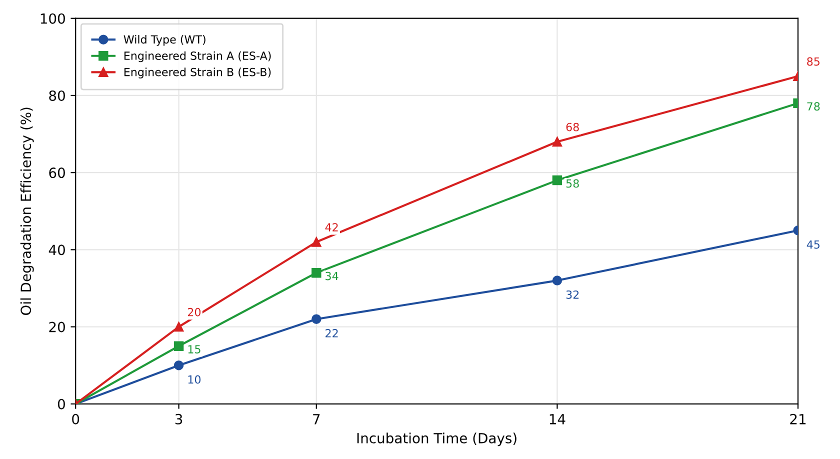 The image size is (840, 459). Describe the element at coordinates (194, 379) in the screenshot. I see `data-label: 10` at that location.